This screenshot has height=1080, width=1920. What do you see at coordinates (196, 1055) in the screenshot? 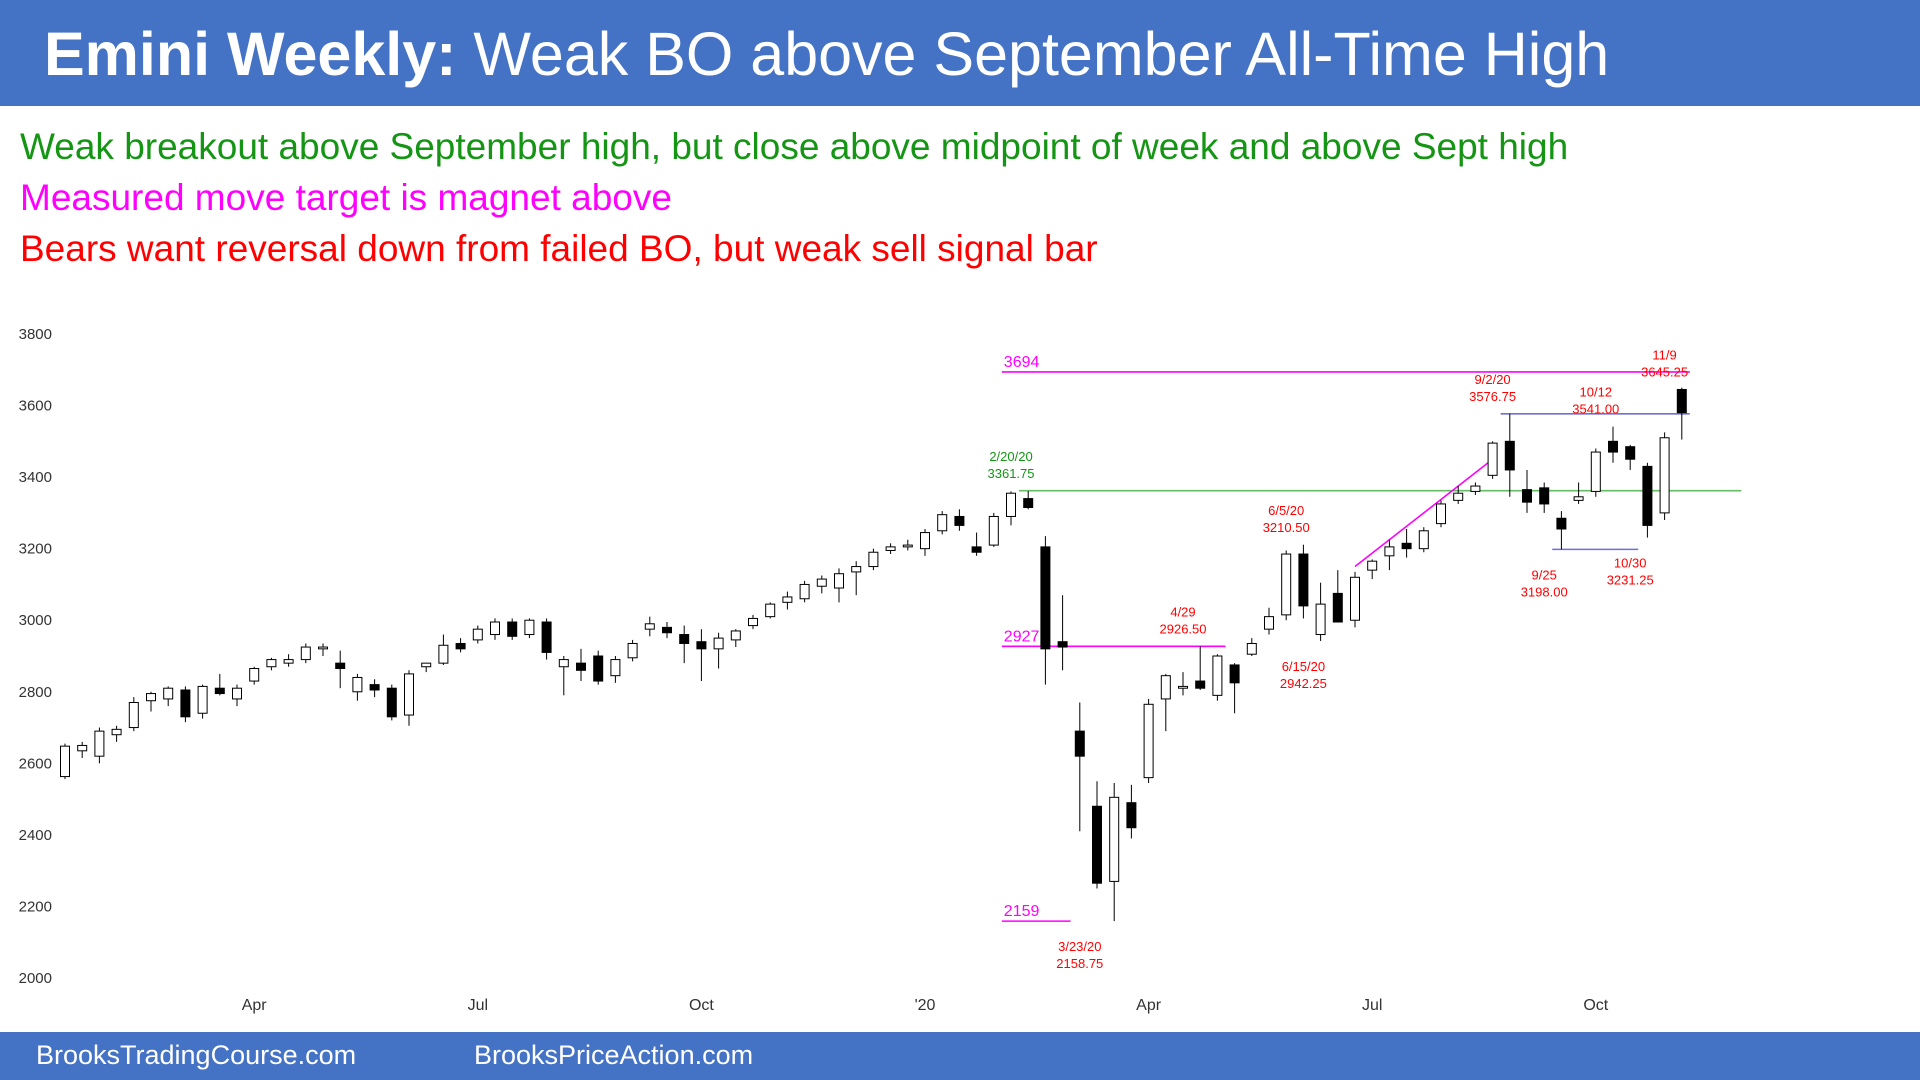
I see `footer-link-tradingcourse: BrooksTradingCourse.com` at bounding box center [196, 1055].